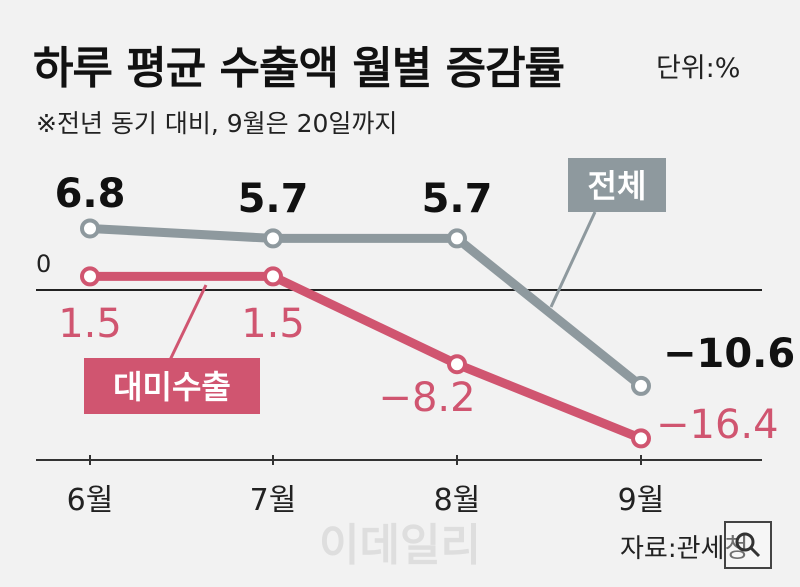 The image size is (800, 587). What do you see at coordinates (573, 259) in the screenshot?
I see `total-callout-leader` at bounding box center [573, 259].